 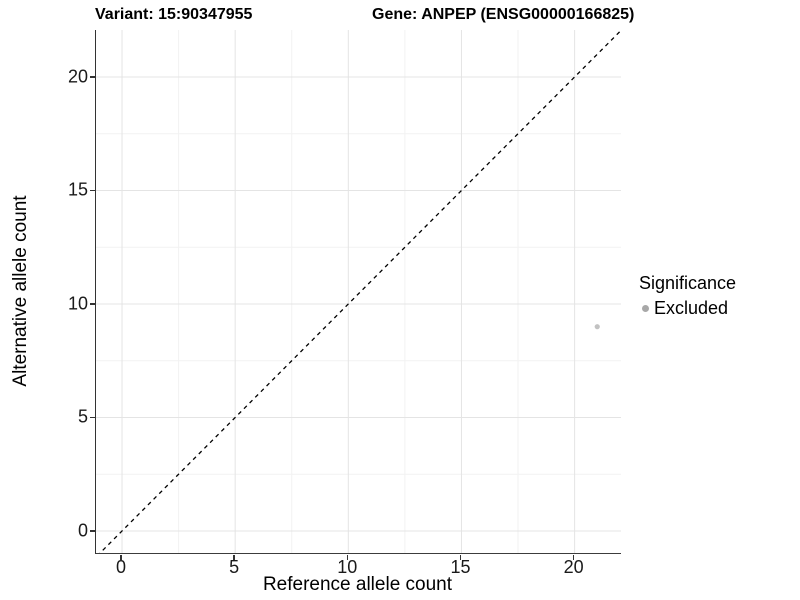 I want to click on y-tick-label: 5, so click(x=82, y=416).